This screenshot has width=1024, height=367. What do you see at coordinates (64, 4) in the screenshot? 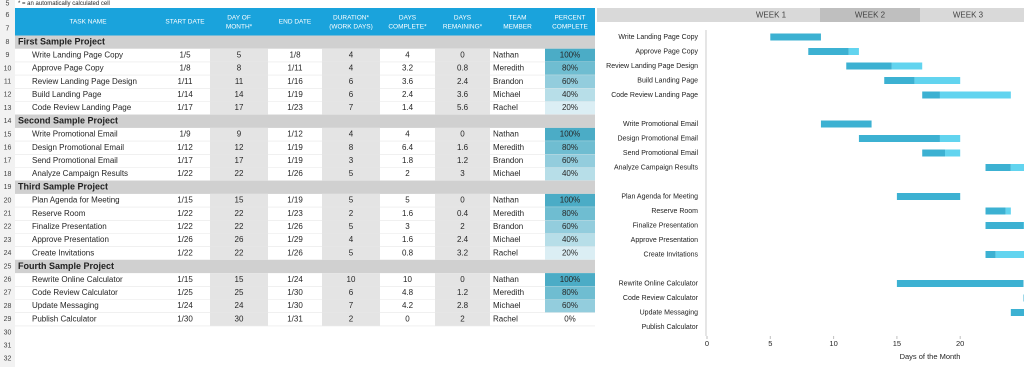
I see `note: * = an automatically calculated cell` at bounding box center [64, 4].